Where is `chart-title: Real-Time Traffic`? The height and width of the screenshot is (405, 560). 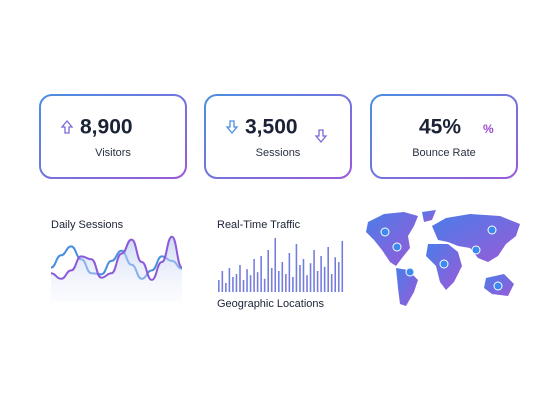 chart-title: Real-Time Traffic is located at coordinates (259, 225).